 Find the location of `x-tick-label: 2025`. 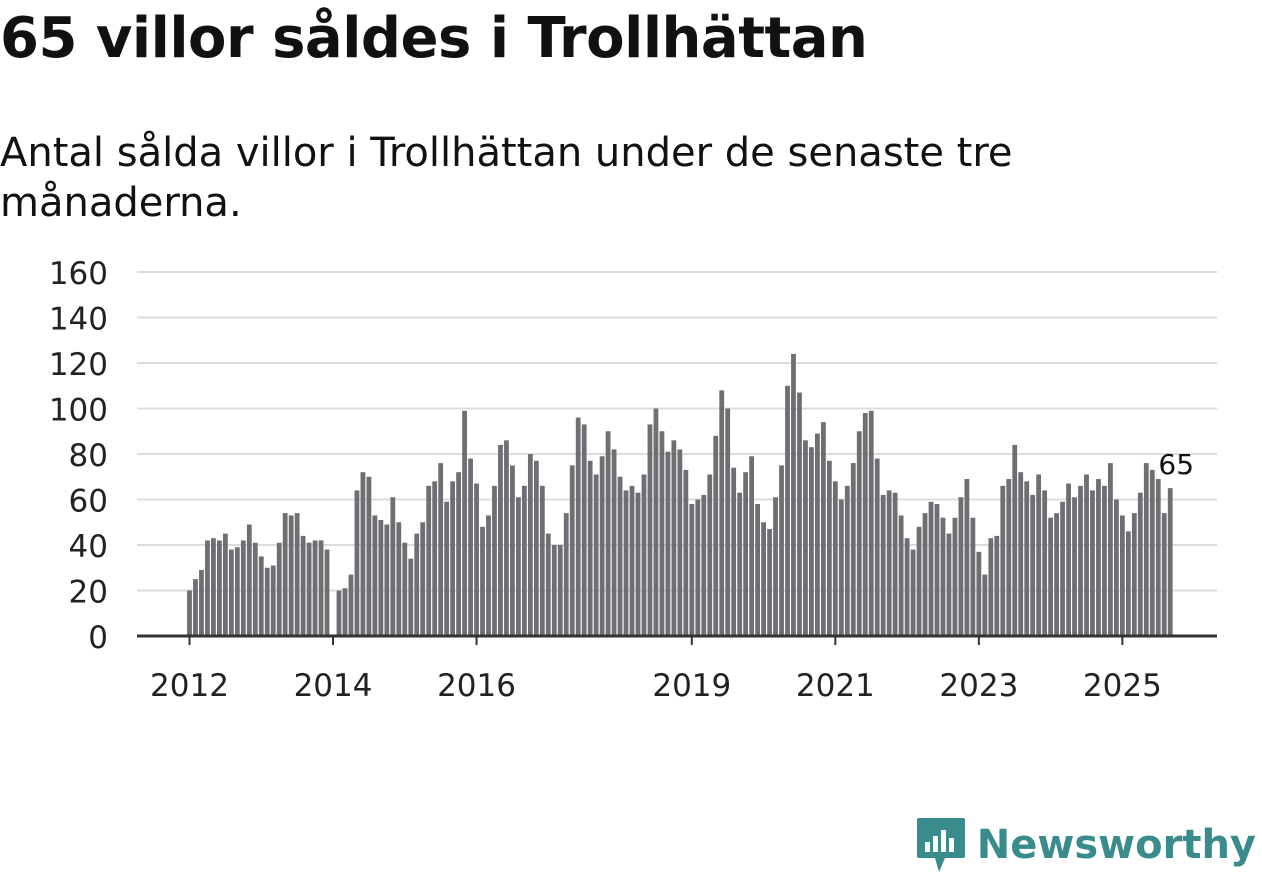

x-tick-label: 2025 is located at coordinates (1122, 686).